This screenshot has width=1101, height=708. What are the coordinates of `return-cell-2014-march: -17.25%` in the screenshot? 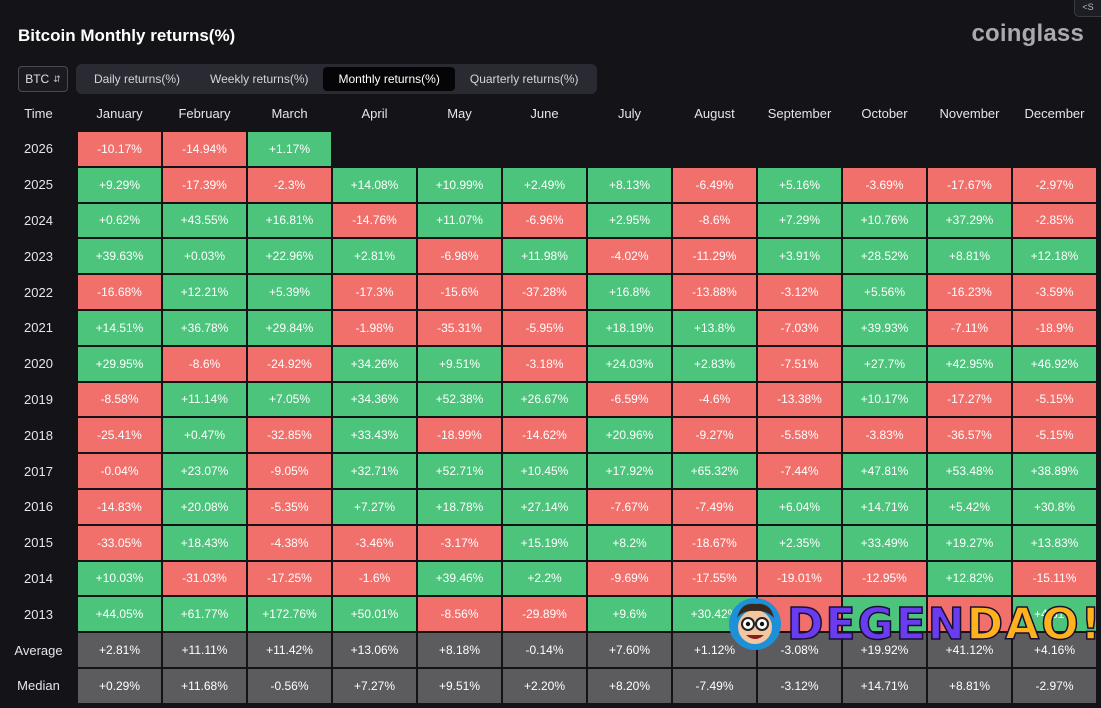 It's located at (289, 578).